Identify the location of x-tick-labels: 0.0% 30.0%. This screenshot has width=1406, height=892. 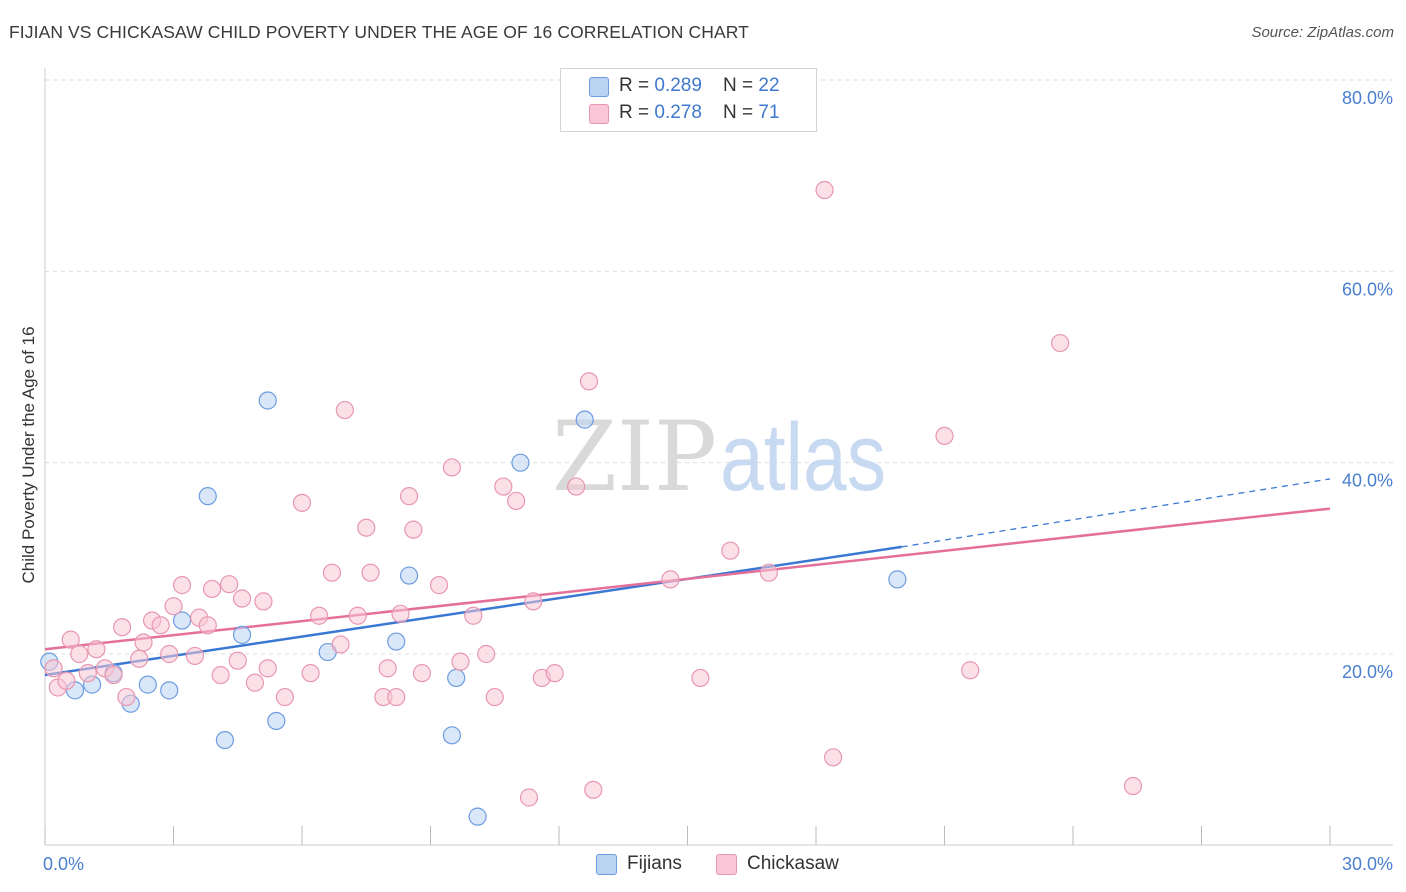
(718, 864).